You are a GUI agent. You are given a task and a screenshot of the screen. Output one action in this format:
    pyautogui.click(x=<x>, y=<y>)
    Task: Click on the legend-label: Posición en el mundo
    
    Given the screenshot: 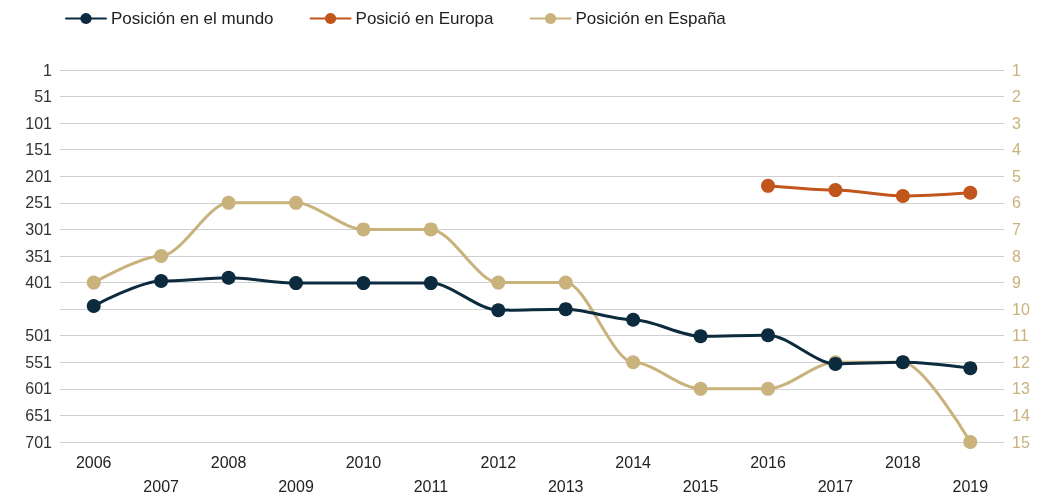 What is the action you would take?
    pyautogui.click(x=192, y=18)
    